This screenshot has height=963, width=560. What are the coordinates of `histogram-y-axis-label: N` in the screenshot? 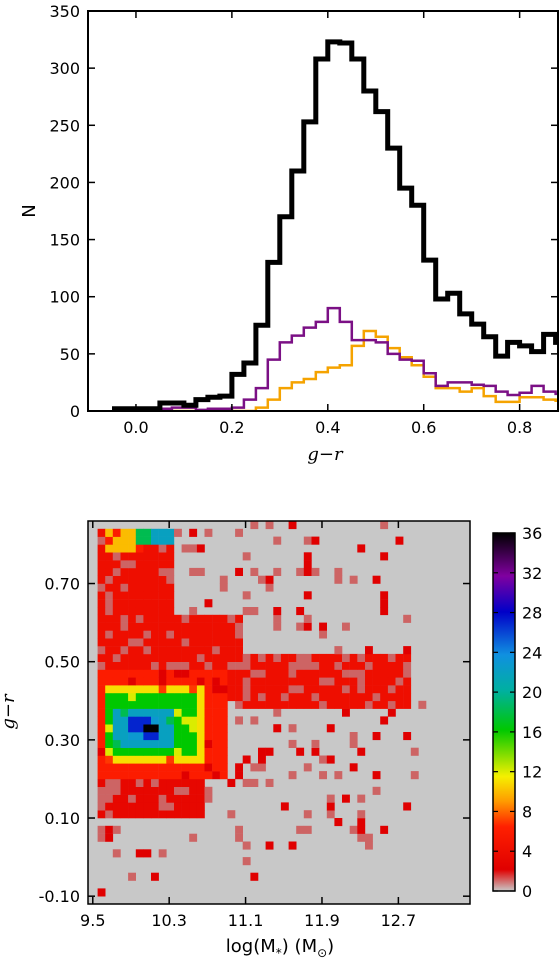 It's located at (29, 210).